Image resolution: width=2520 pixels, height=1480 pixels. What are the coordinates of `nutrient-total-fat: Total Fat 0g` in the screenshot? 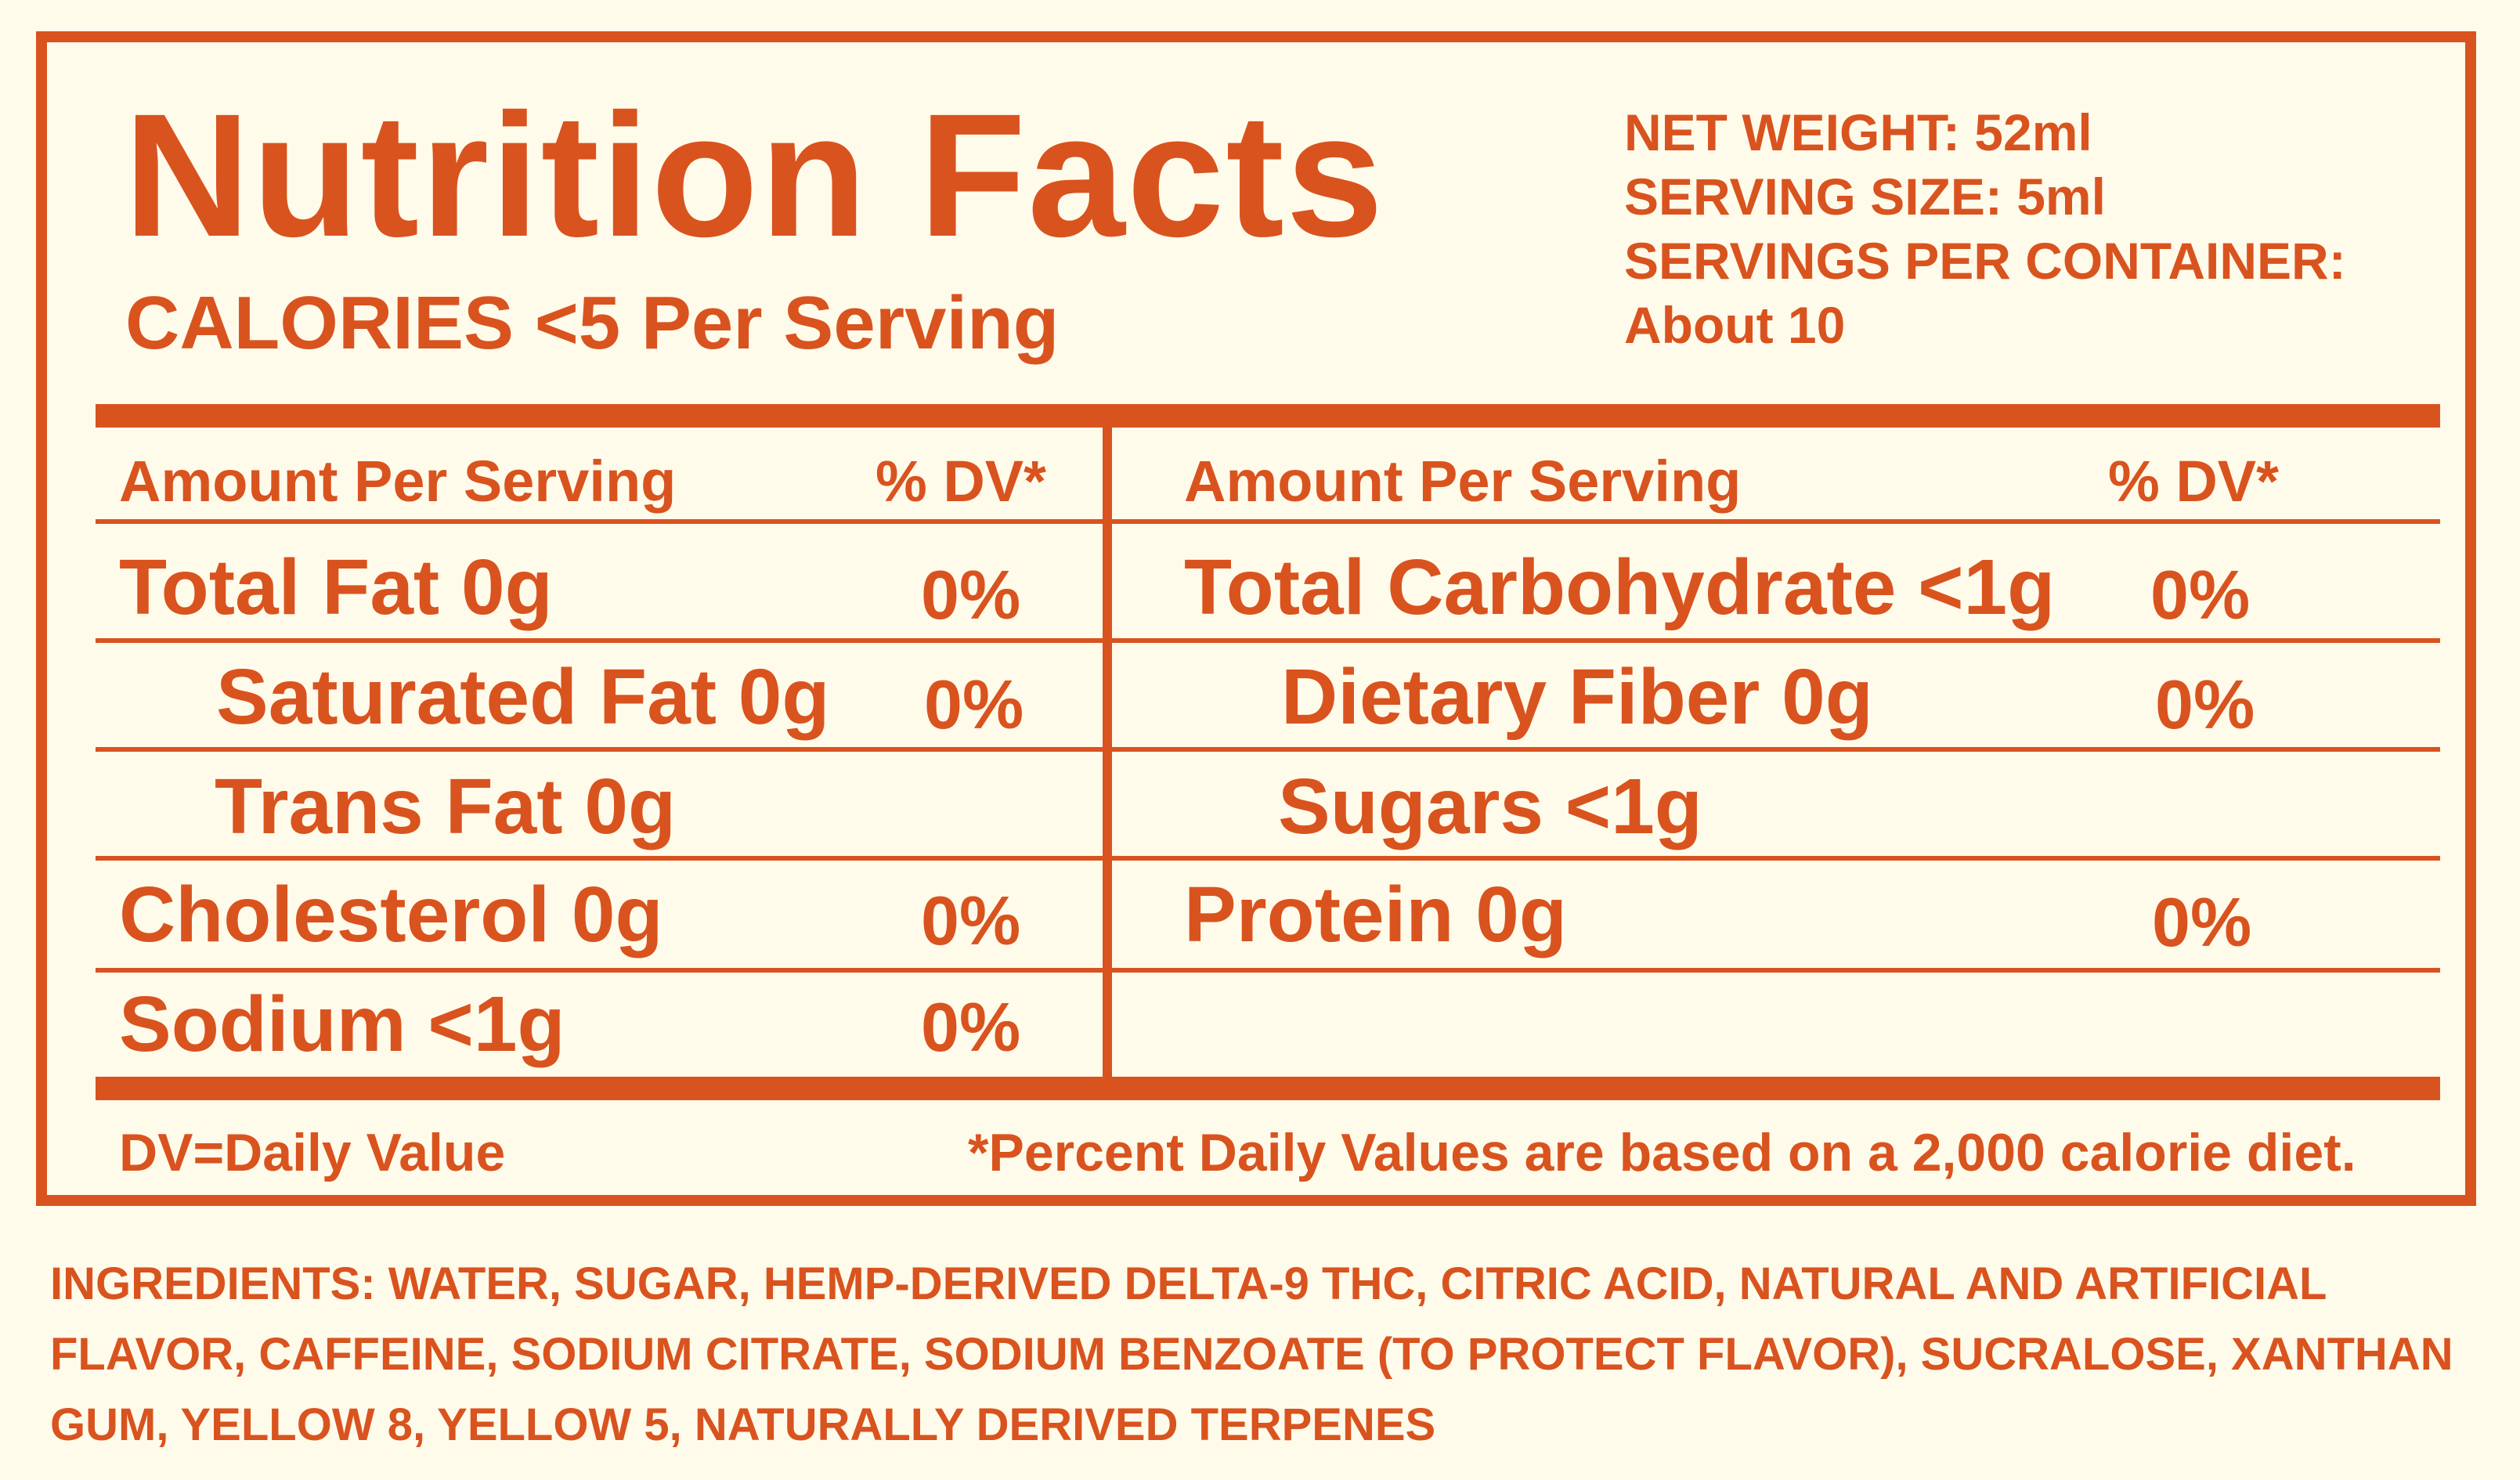 It's located at (336, 587).